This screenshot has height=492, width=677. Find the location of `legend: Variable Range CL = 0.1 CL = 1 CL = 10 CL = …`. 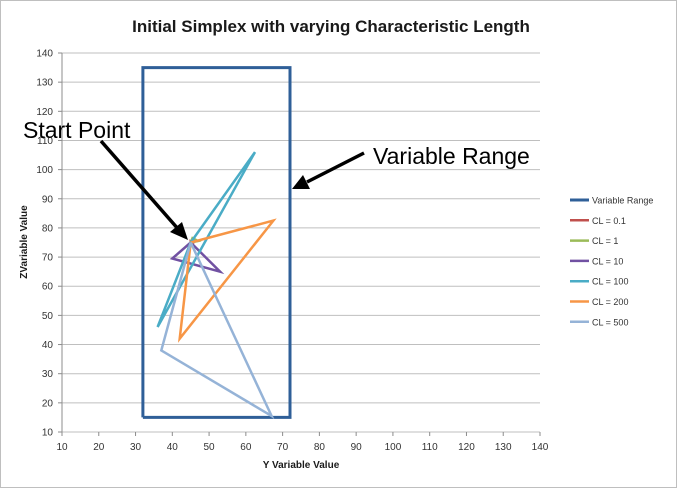

legend: Variable Range CL = 0.1 CL = 1 CL = 10 CL = … is located at coordinates (611, 261).